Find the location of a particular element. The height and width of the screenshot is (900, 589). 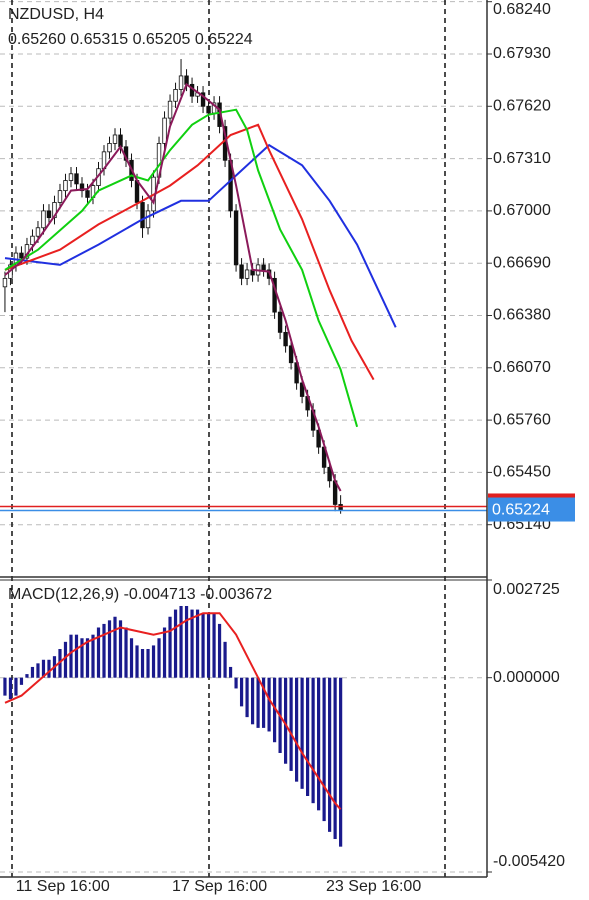

price-tag-label: 0.65224 is located at coordinates (521, 510).